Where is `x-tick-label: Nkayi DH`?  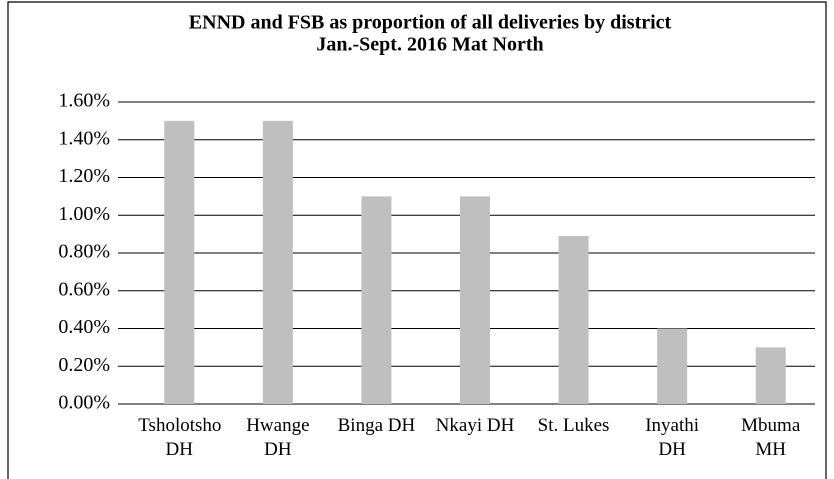
x-tick-label: Nkayi DH is located at coordinates (475, 425).